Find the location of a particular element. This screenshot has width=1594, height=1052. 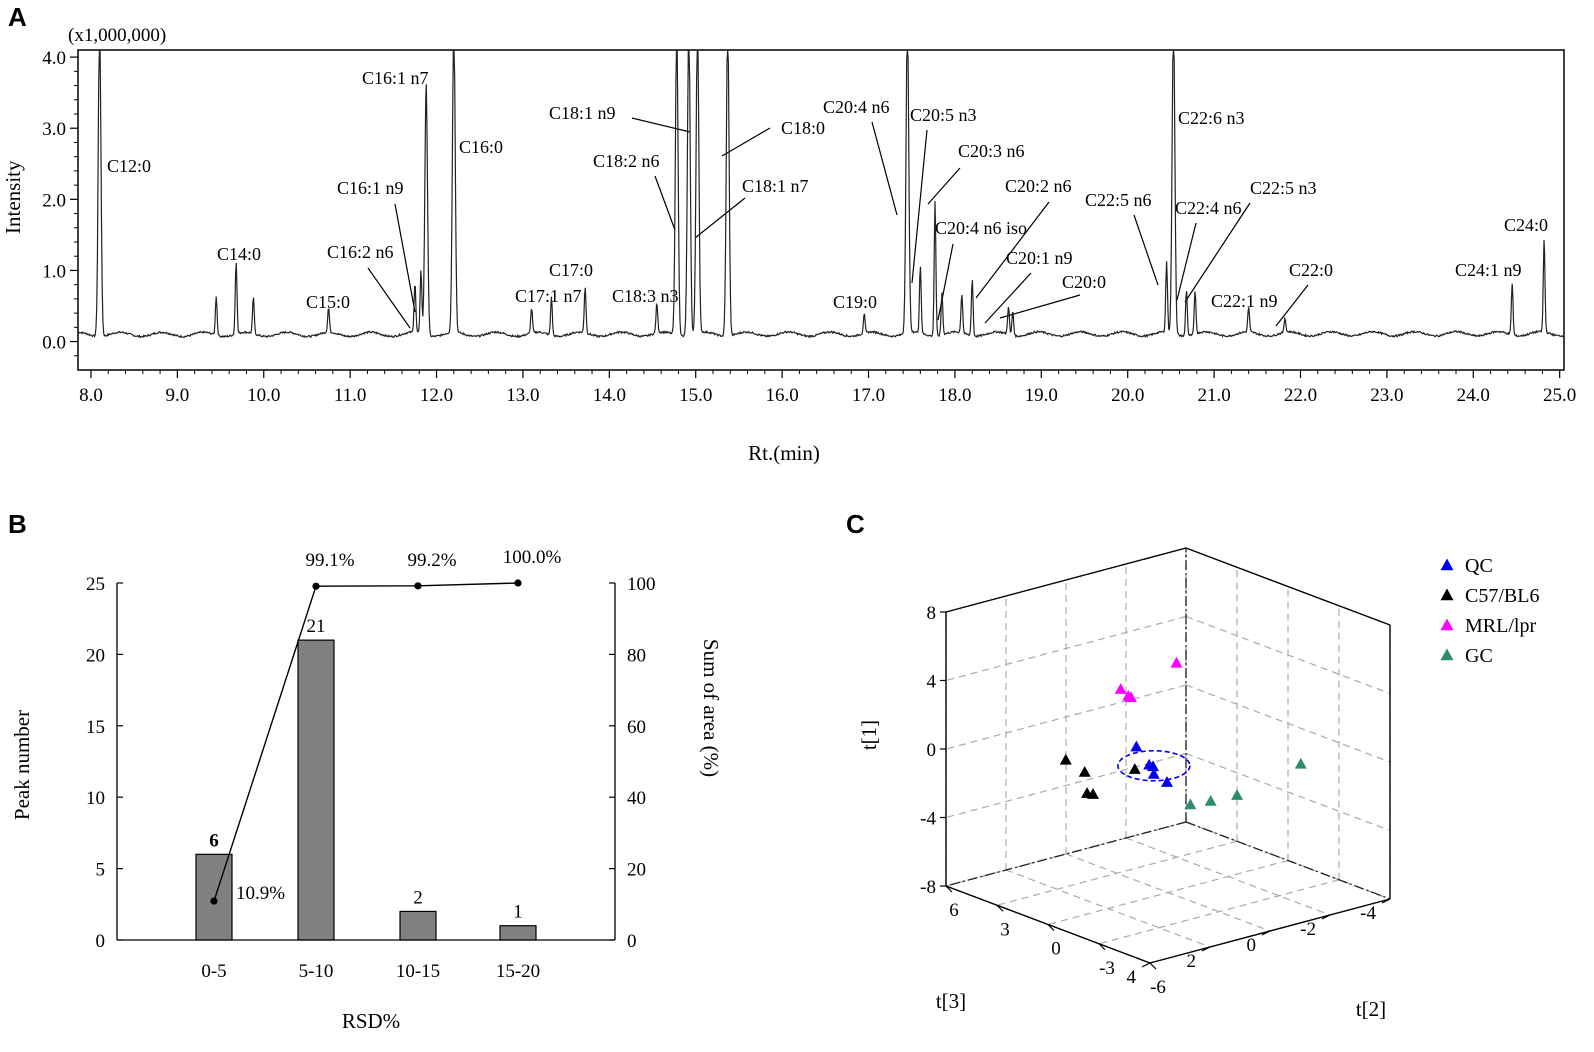

peak-label: C22:0 is located at coordinates (1311, 270).